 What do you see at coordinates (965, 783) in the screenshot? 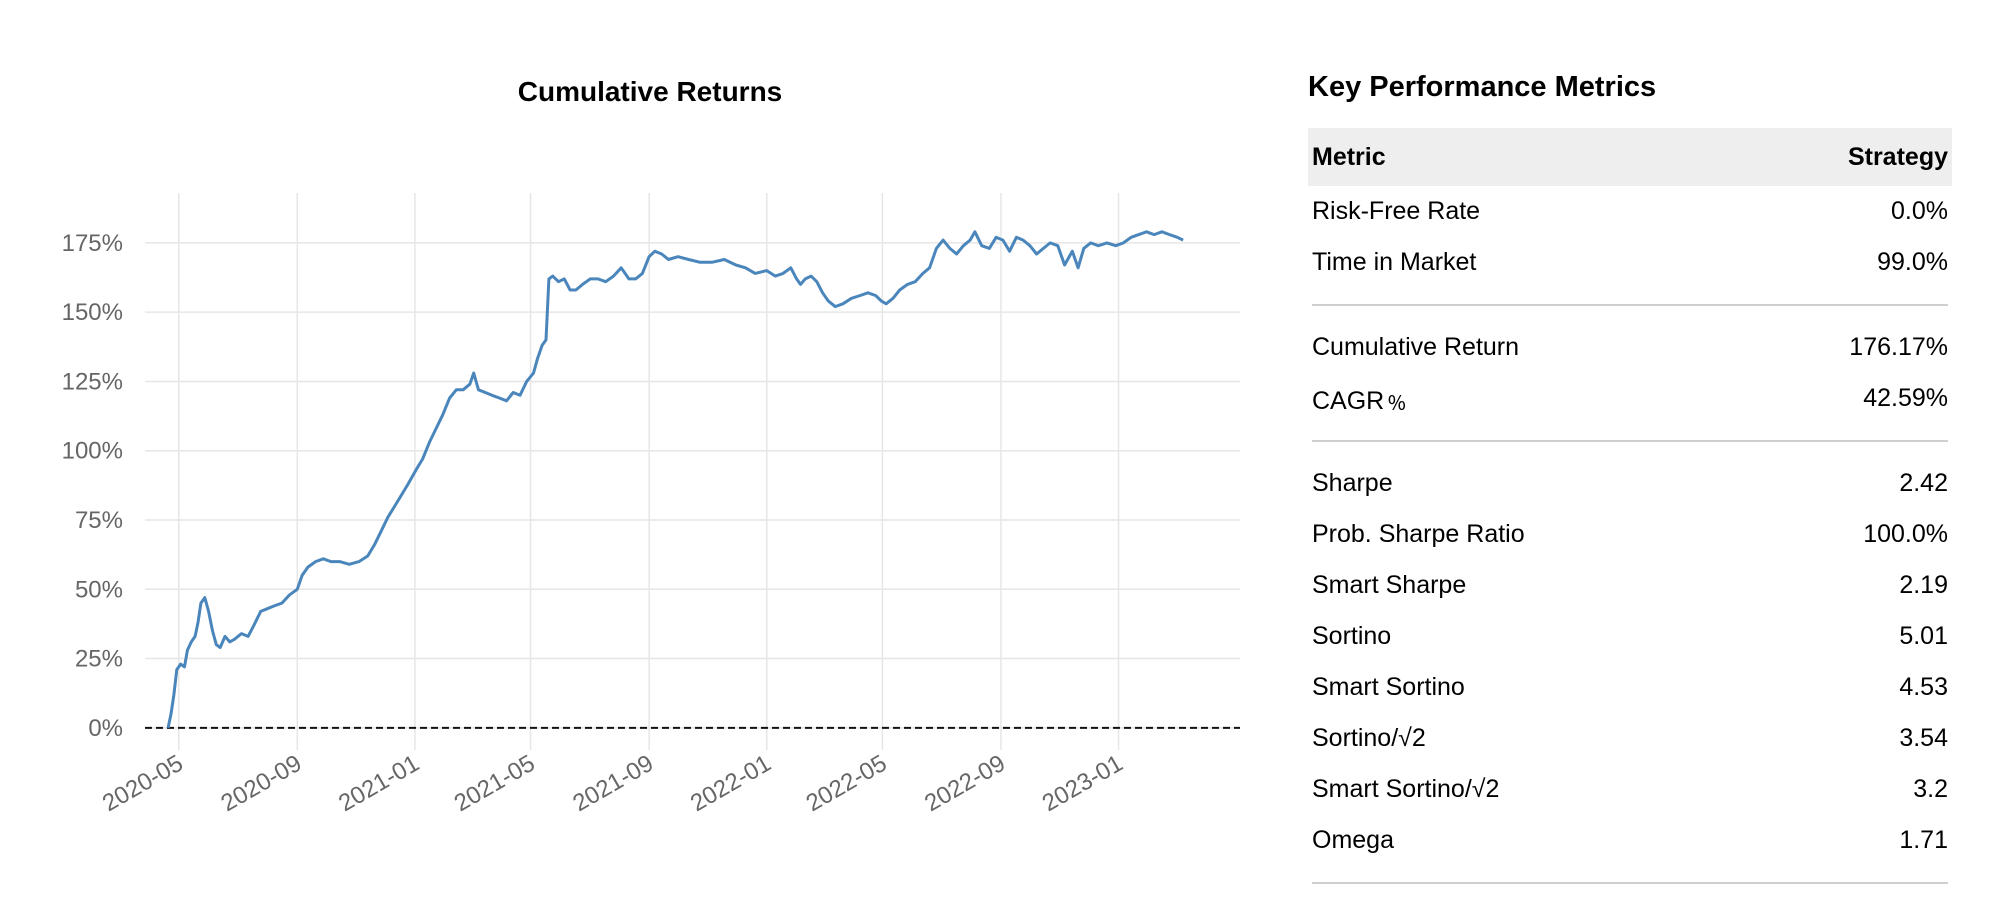
I see `x-tick-label: 2022-09` at bounding box center [965, 783].